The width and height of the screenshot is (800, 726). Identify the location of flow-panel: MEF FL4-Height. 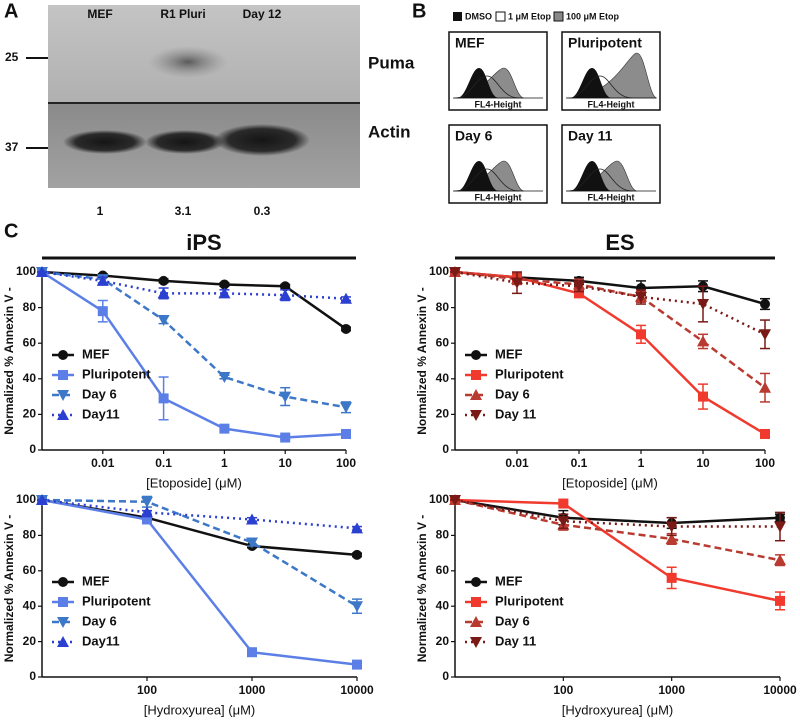
(498, 71).